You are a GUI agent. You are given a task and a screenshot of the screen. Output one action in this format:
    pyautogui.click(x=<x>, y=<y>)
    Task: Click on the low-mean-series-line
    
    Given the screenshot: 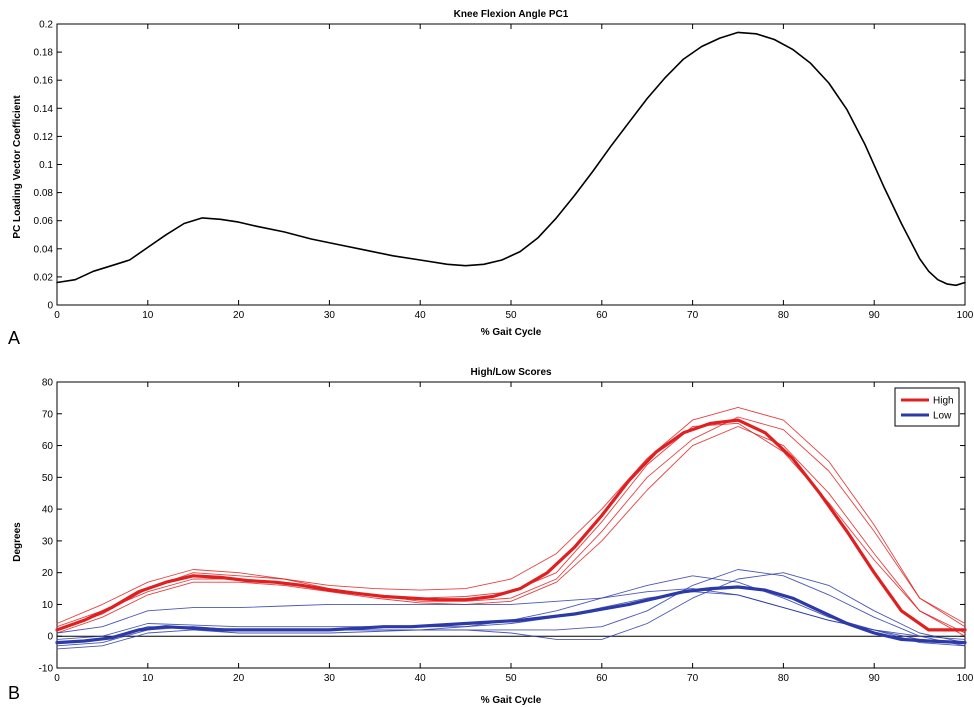 What is the action you would take?
    pyautogui.click(x=511, y=615)
    